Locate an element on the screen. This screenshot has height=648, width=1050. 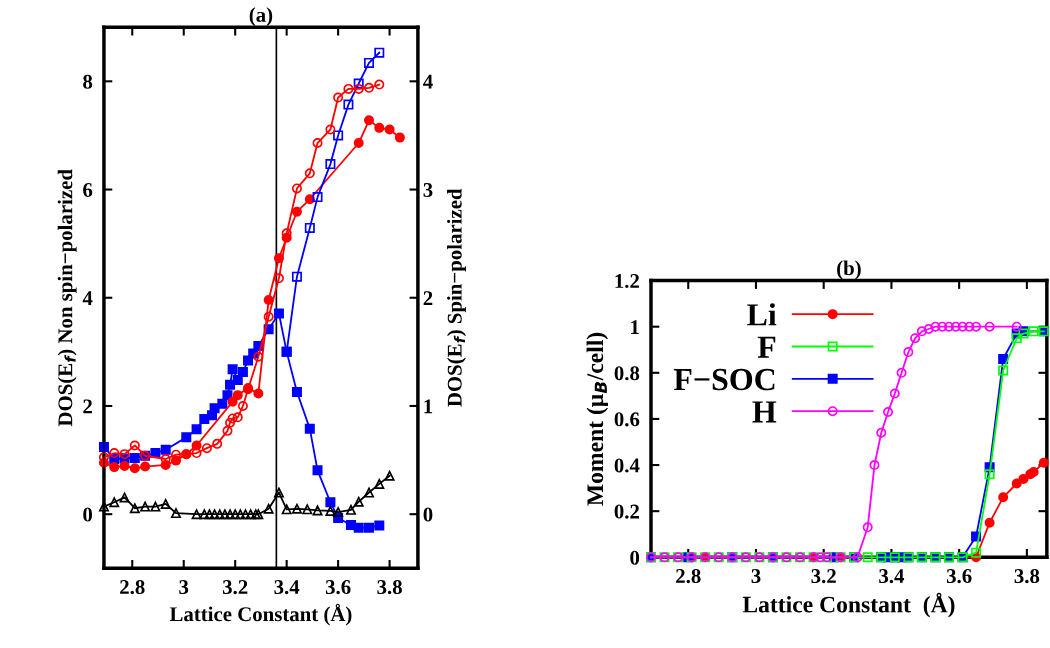
y2-tick-label: 2 is located at coordinates (428, 298).